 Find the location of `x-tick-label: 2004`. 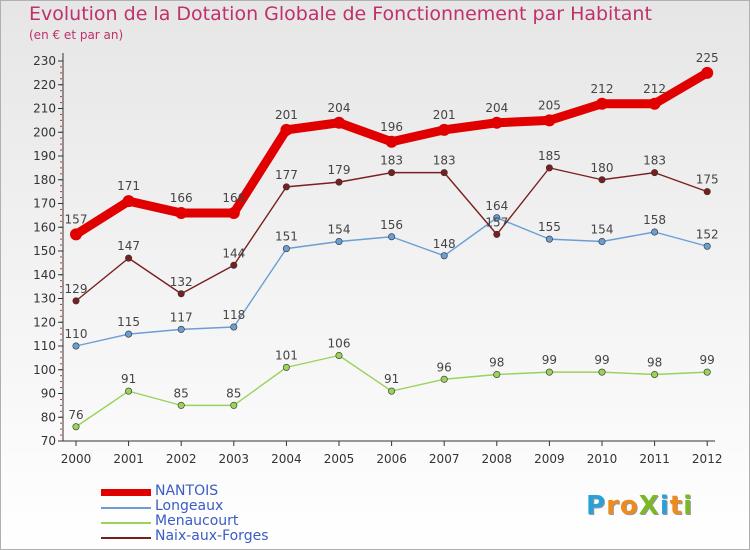

x-tick-label: 2004 is located at coordinates (286, 459).